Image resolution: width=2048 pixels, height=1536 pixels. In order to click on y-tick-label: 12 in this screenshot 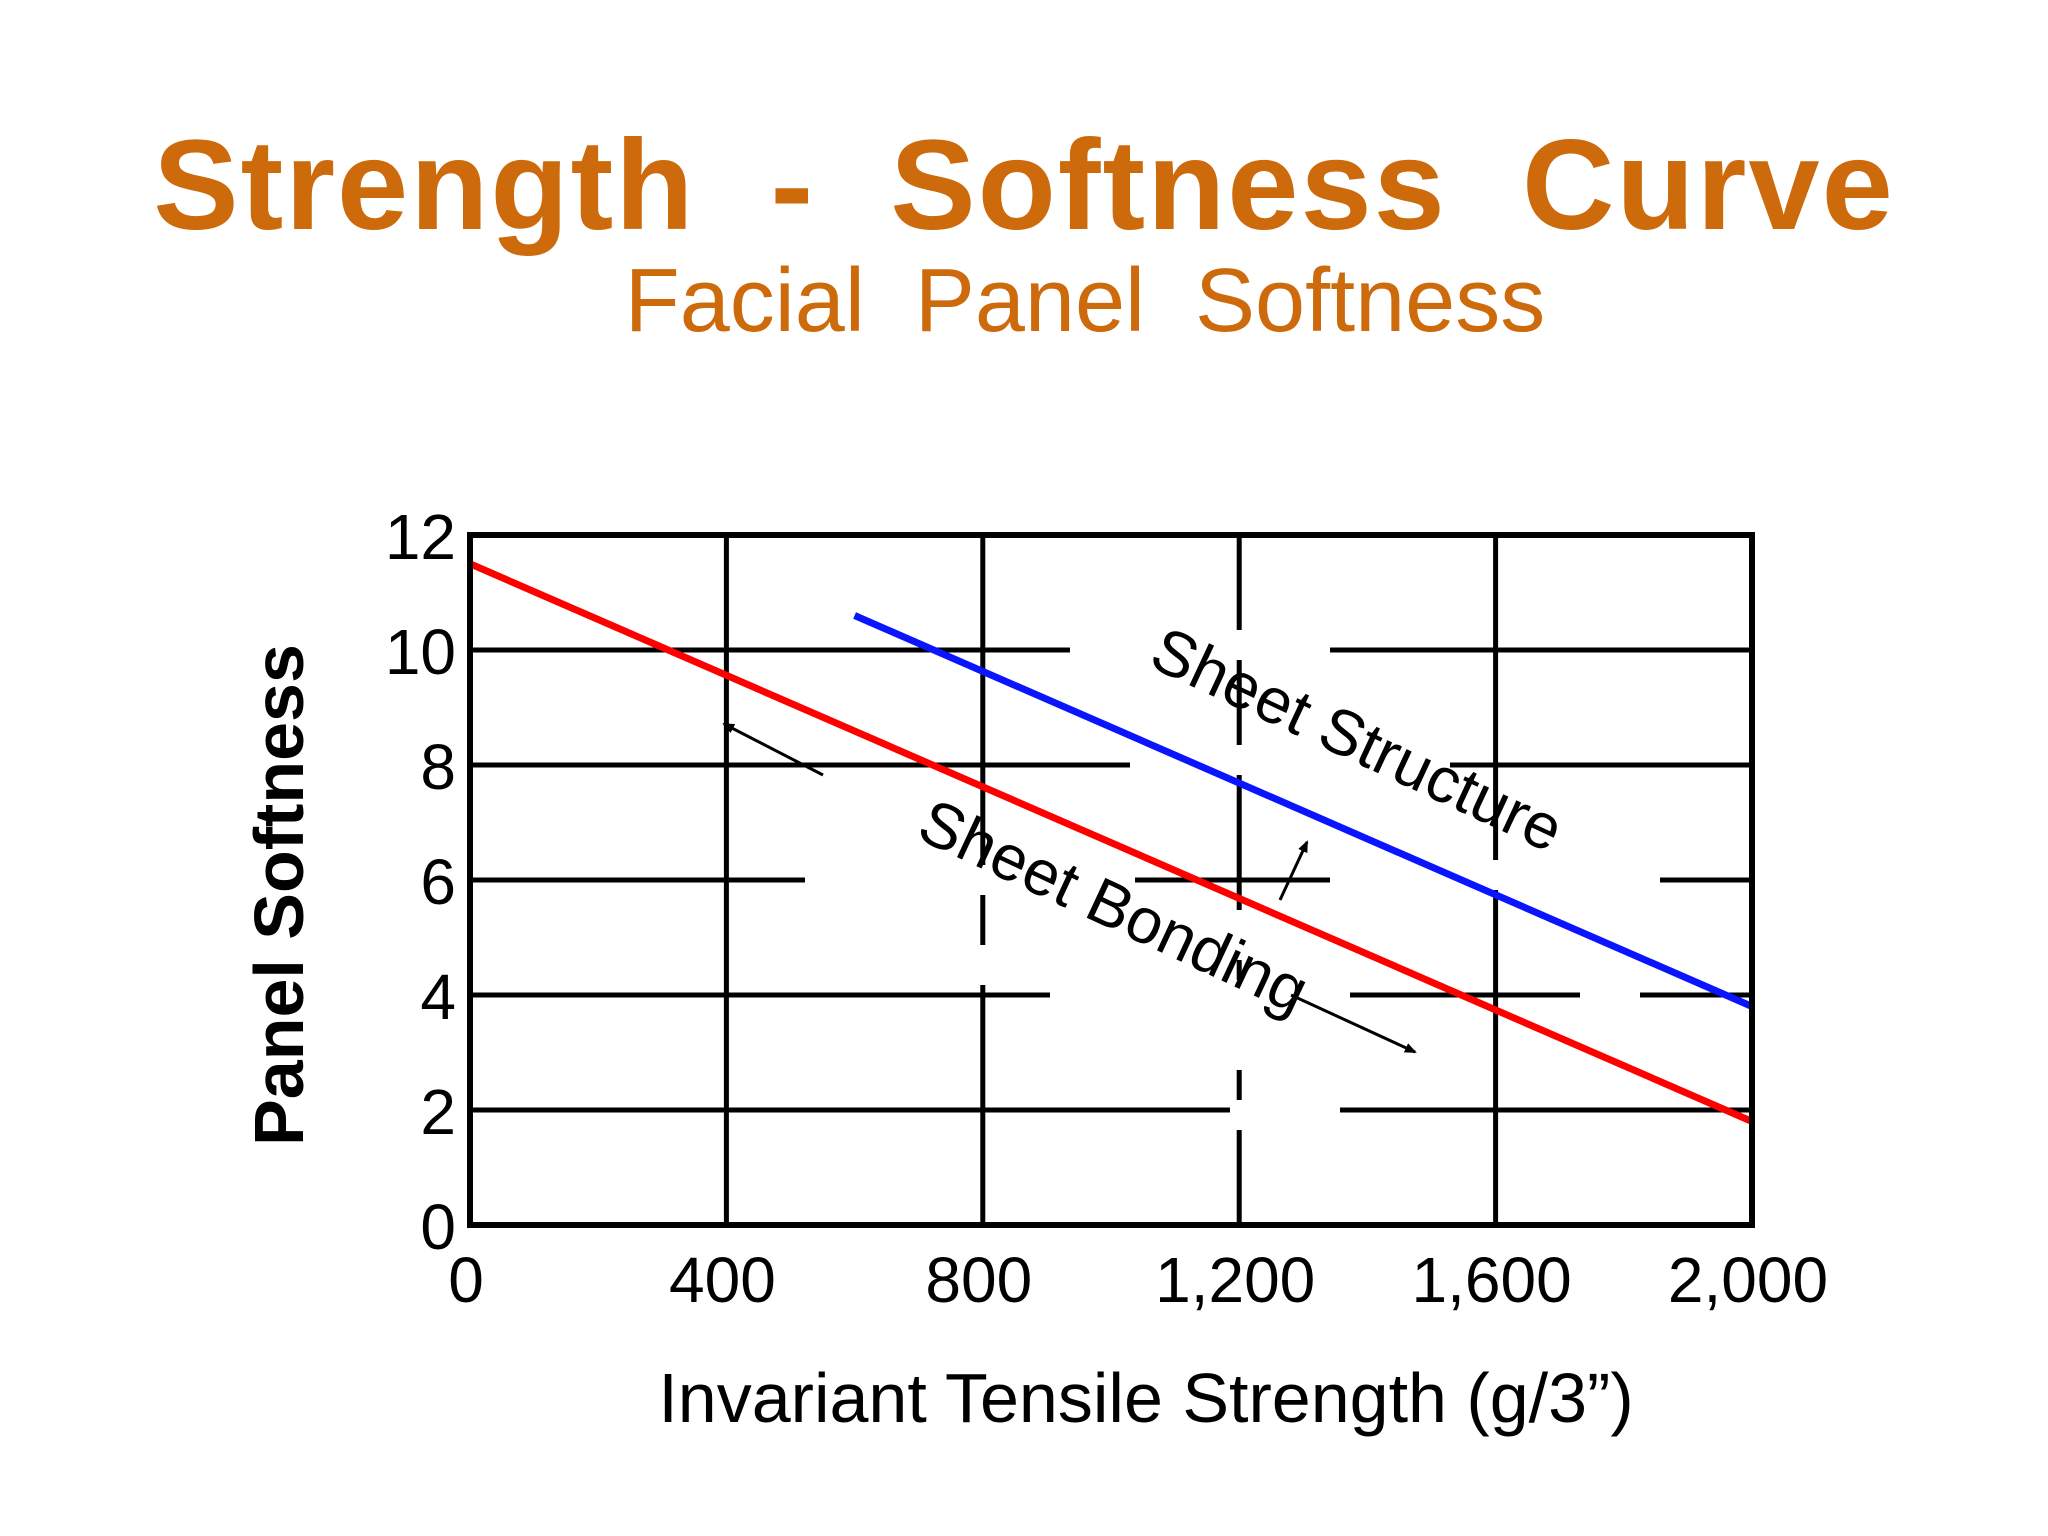, I will do `click(420, 537)`.